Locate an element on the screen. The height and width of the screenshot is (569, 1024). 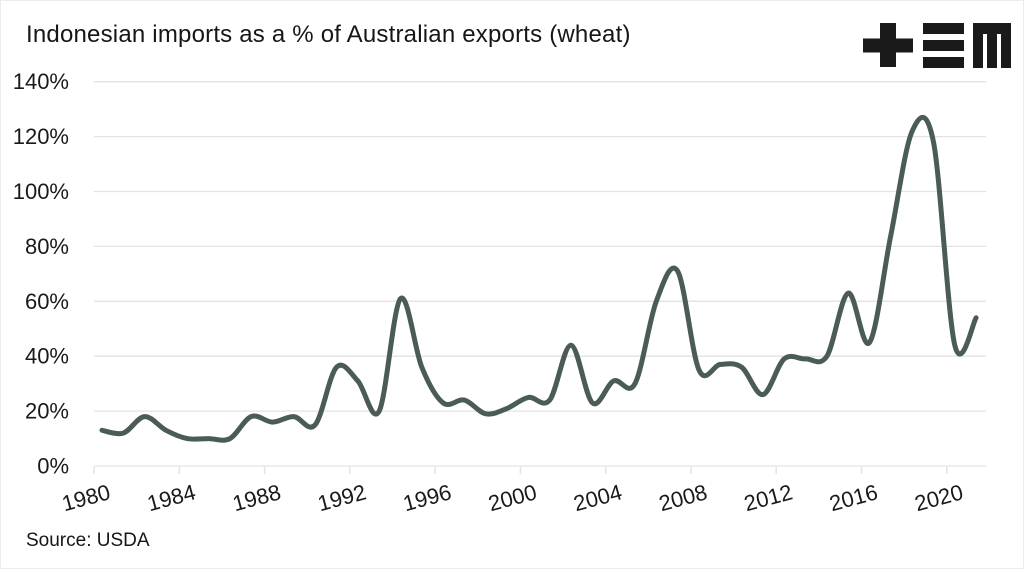
y-axis-label: 0% is located at coordinates (53, 466).